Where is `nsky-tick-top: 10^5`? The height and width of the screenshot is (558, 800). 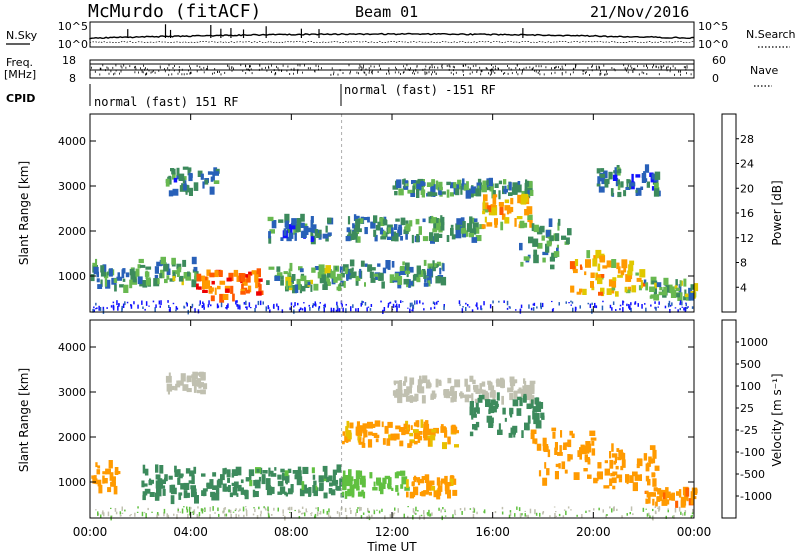
nsky-tick-top: 10^5 is located at coordinates (73, 26).